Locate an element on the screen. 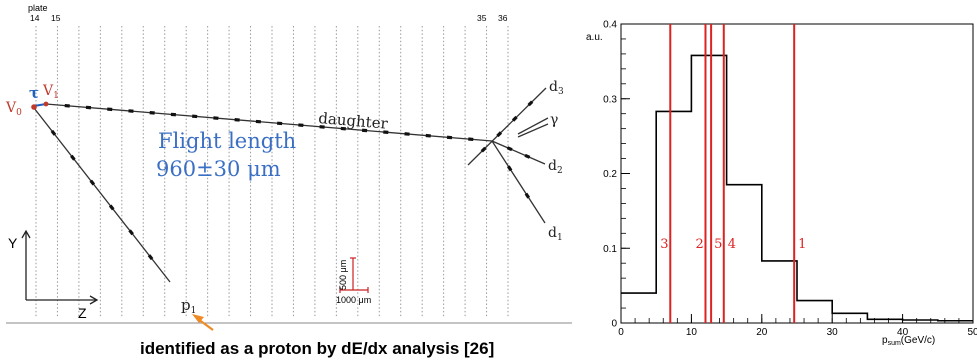 This screenshot has height=363, width=977. y-tick-label: 0 is located at coordinates (614, 324).